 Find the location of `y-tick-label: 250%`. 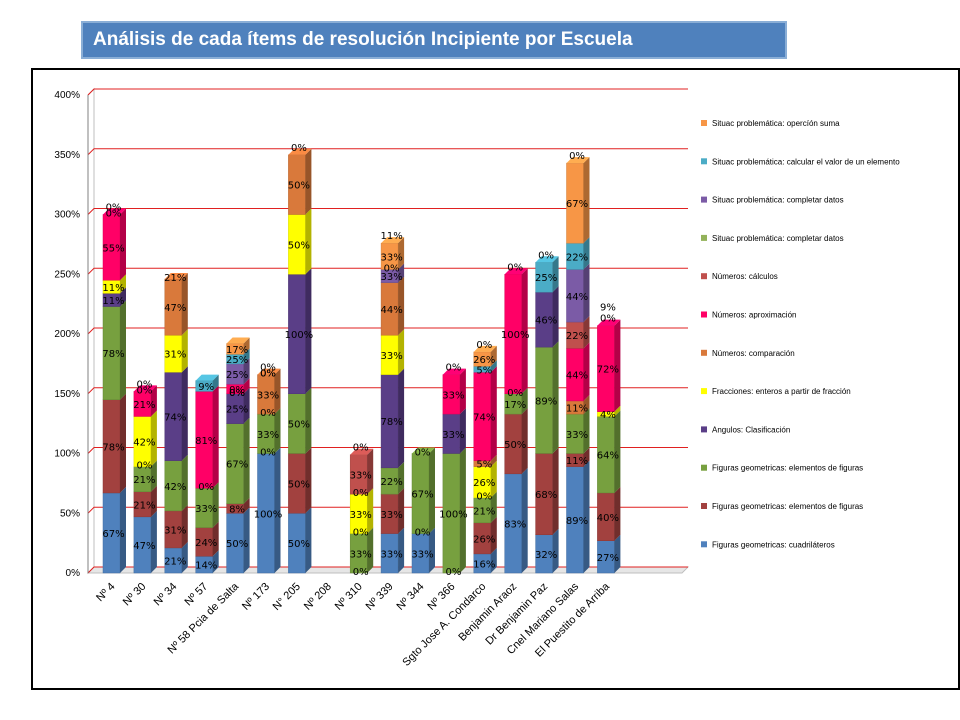

y-tick-label: 250% is located at coordinates (67, 274).